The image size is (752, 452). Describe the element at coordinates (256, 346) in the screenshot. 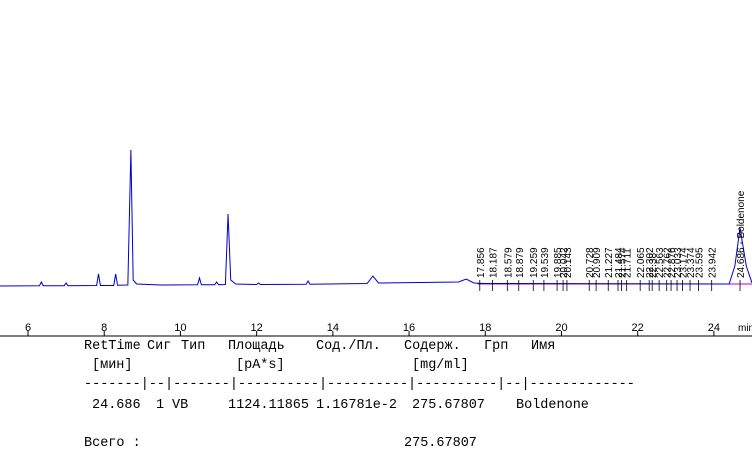

I see `col-header: Площадь` at that location.